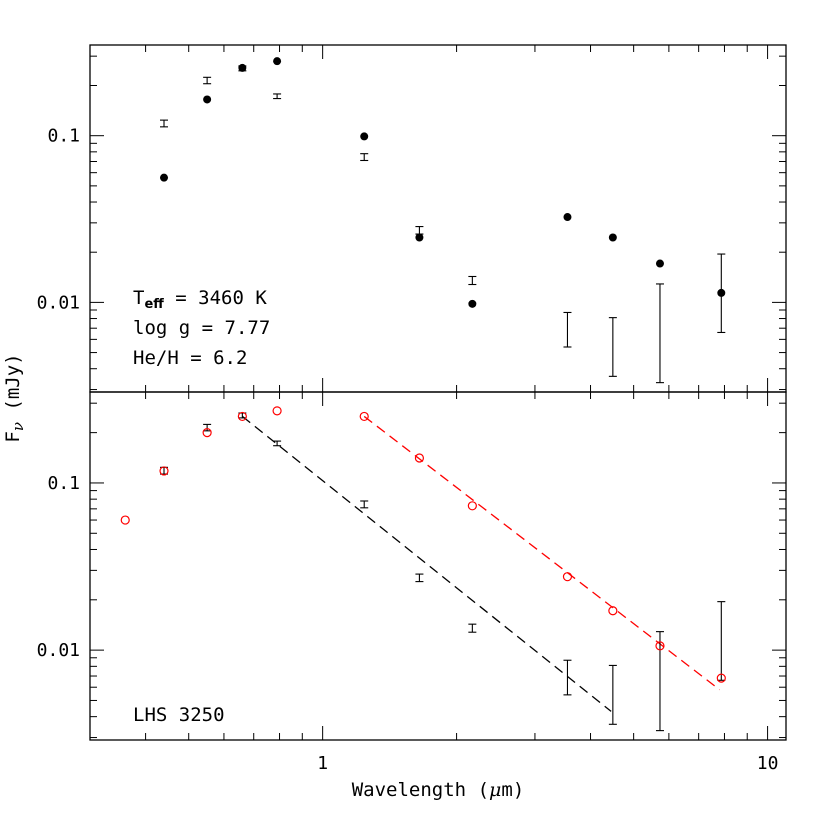  I want to click on annotation-text: LHS 3250, so click(179, 715).